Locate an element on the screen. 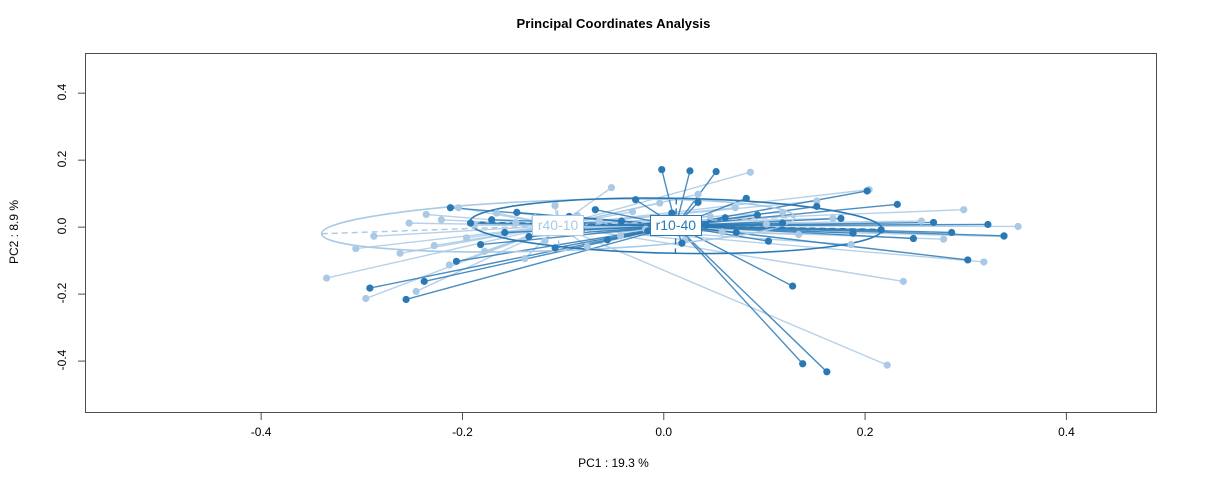 Image resolution: width=1227 pixels, height=500 pixels. x-tick-label: 0.0 is located at coordinates (664, 432).